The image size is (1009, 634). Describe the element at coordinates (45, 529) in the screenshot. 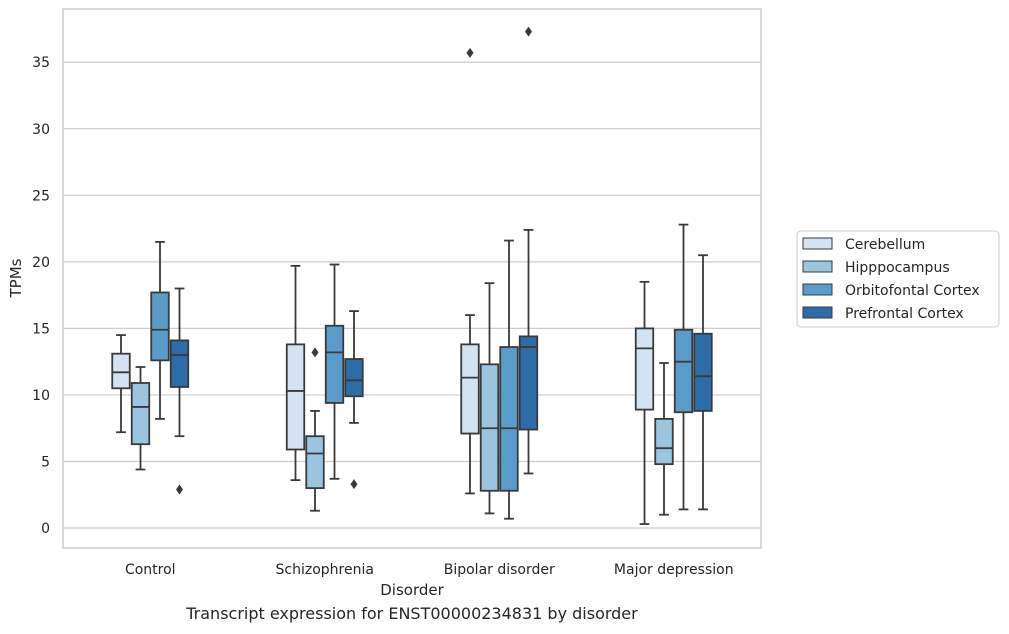

I see `y-tick-label: 0` at that location.